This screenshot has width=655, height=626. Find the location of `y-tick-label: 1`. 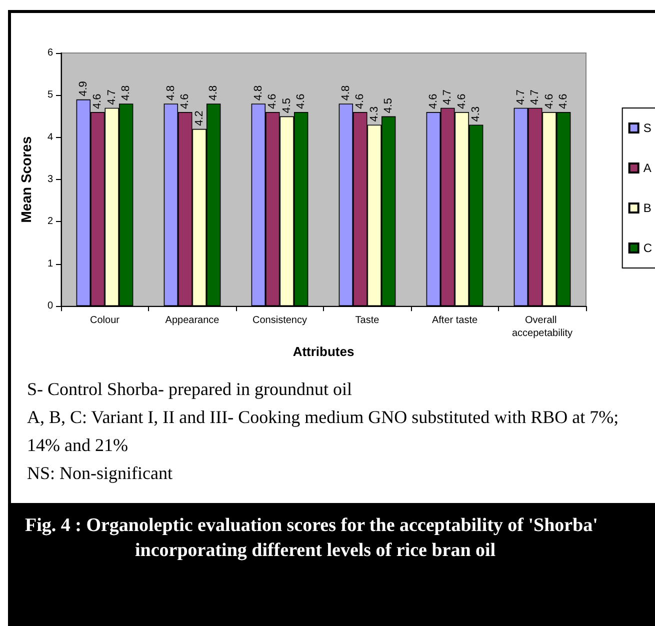

y-tick-label: 1 is located at coordinates (50, 264).